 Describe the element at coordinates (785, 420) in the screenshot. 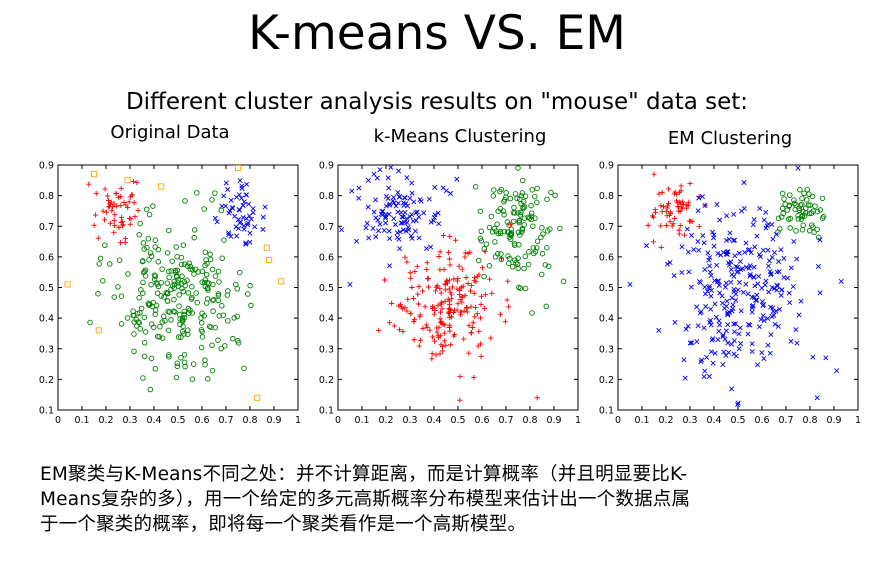

I see `x-tick-label: 0.7` at that location.